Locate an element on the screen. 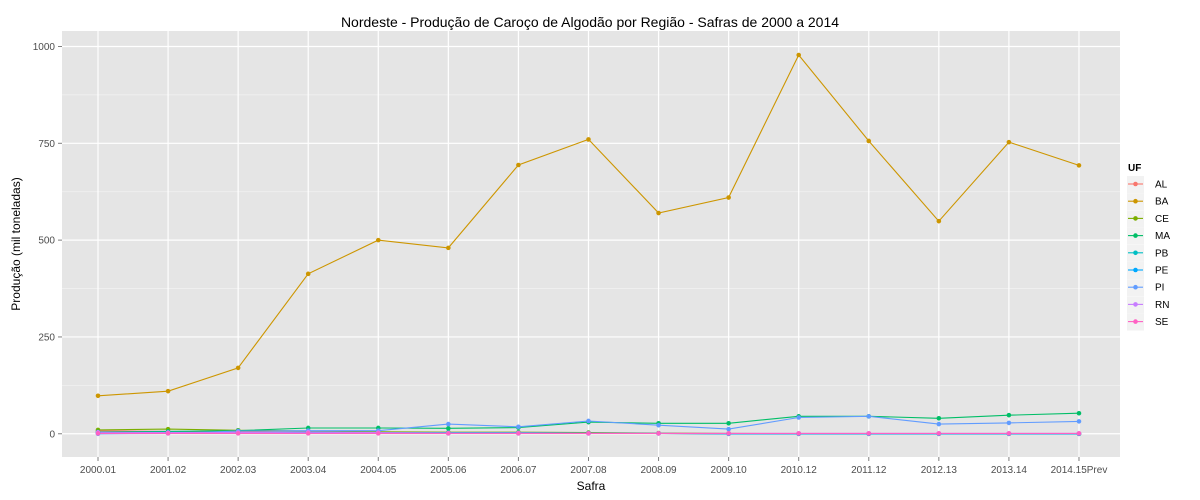 Image resolution: width=1200 pixels, height=500 pixels. legend-label: AL is located at coordinates (1161, 185).